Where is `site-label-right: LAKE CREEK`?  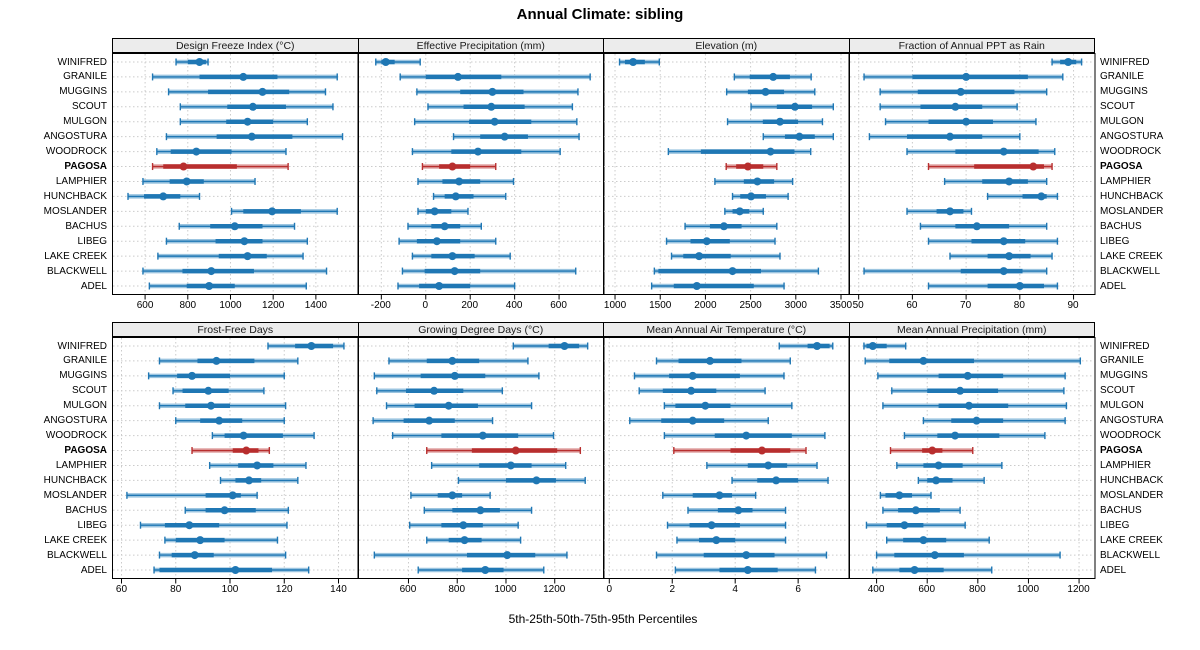 site-label-right: LAKE CREEK is located at coordinates (1131, 256).